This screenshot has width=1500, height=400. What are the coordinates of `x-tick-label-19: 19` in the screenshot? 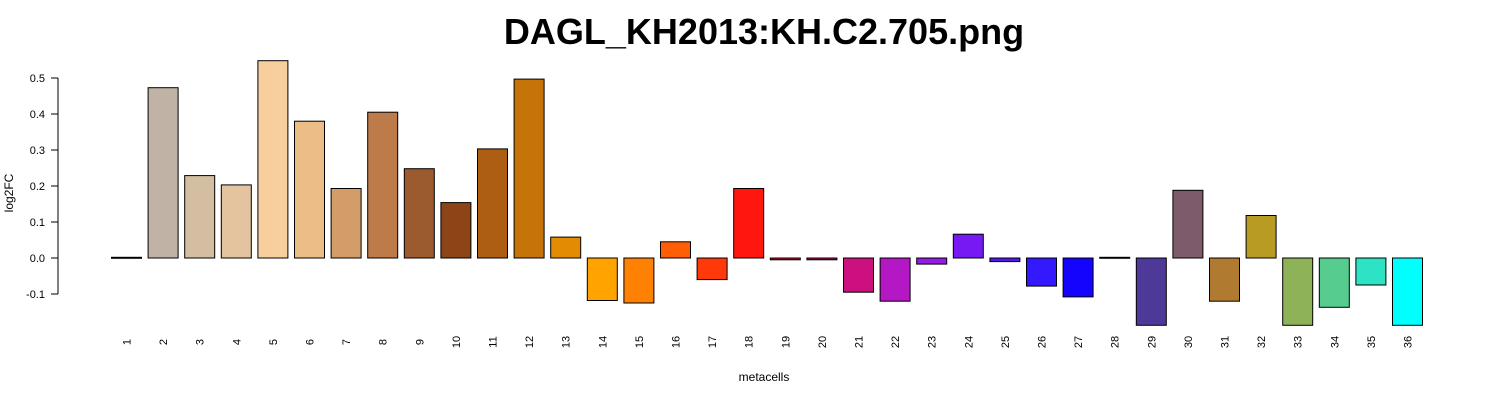 It's located at (786, 342).